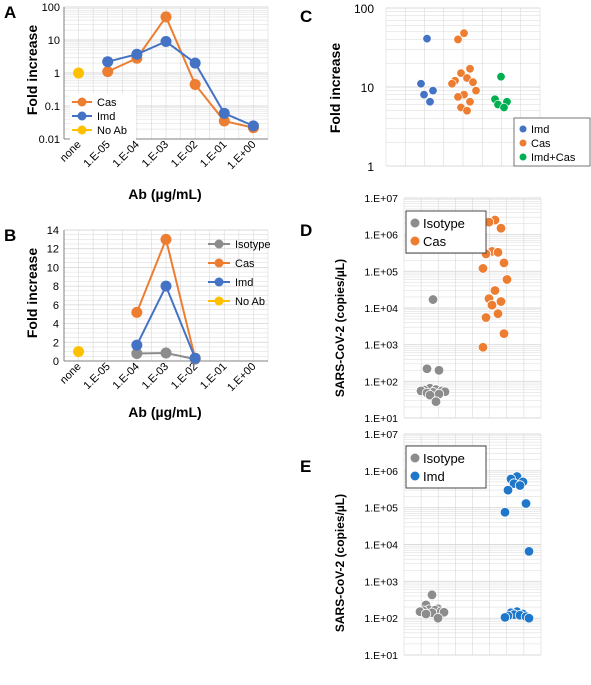 The image size is (591, 685). I want to click on panel-b-ylabel: Fold increase, so click(32, 293).